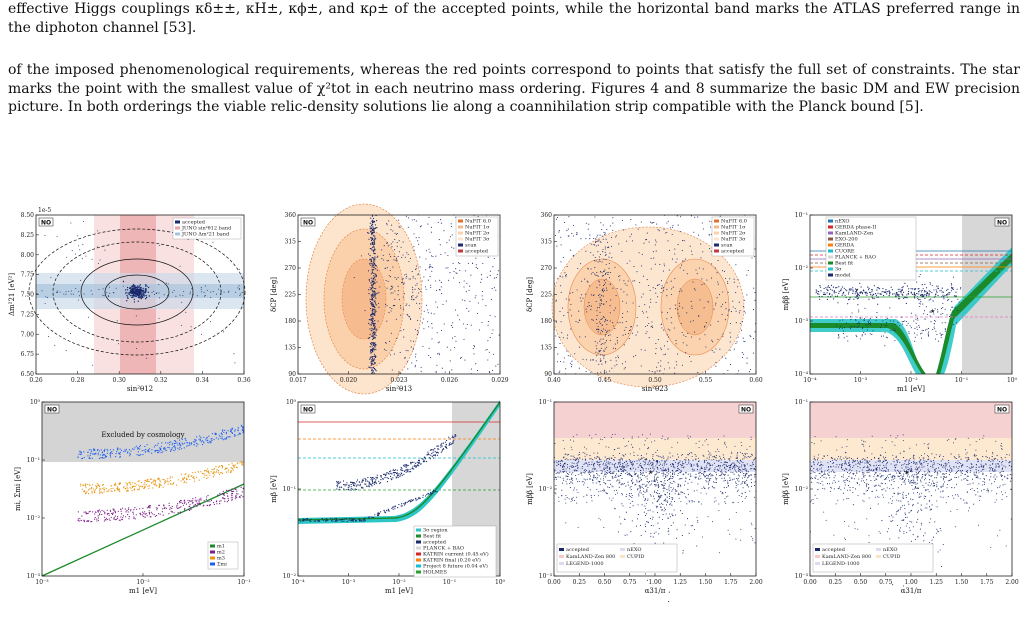  Describe the element at coordinates (500, 582) in the screenshot. I see `x-tick-label: 10⁰` at that location.